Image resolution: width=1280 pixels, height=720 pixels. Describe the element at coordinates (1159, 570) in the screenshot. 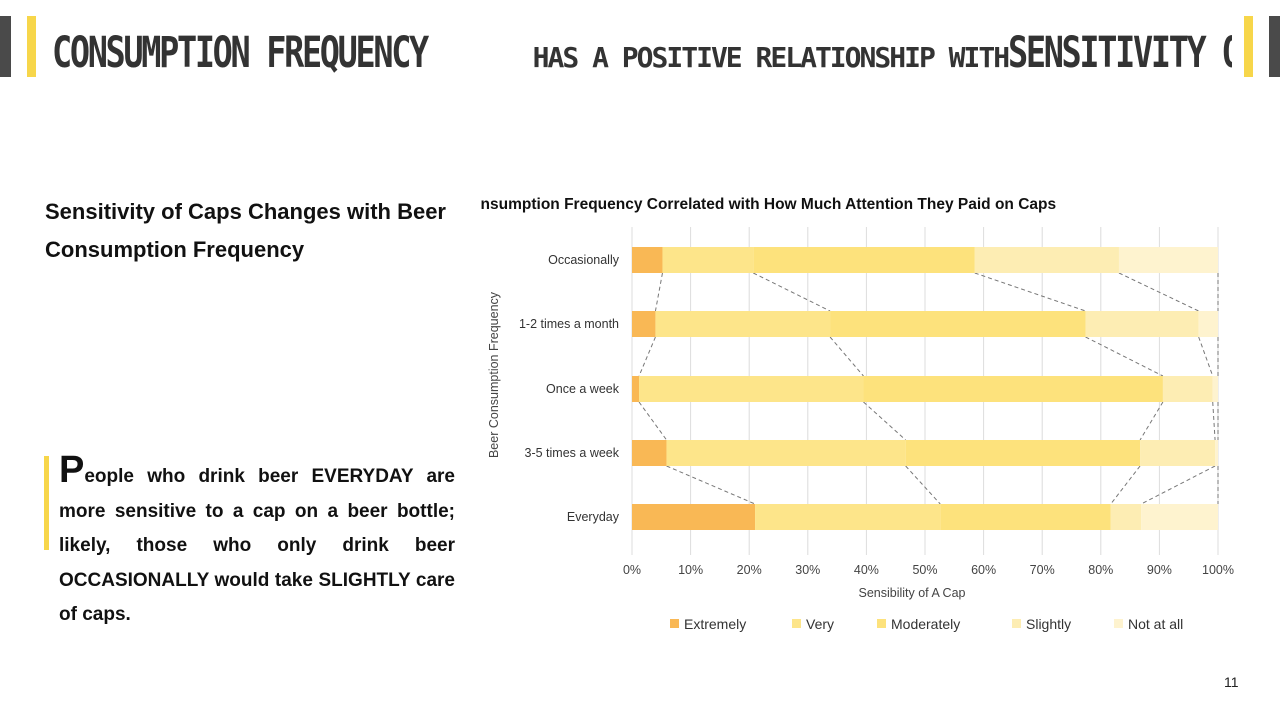

I see `x-tick-label: 90%` at that location.